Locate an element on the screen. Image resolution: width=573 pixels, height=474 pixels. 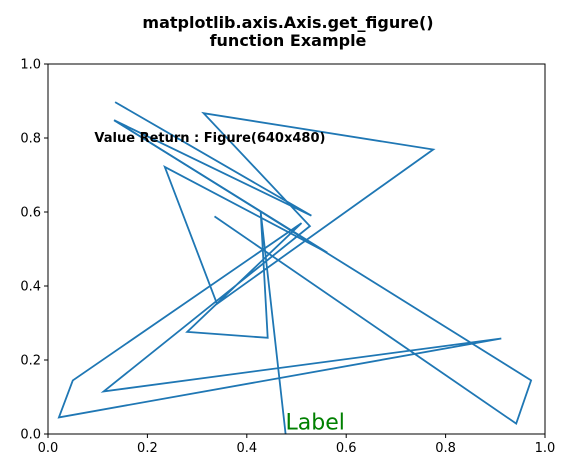
y-tick-label: 1.0 is located at coordinates (30, 65).